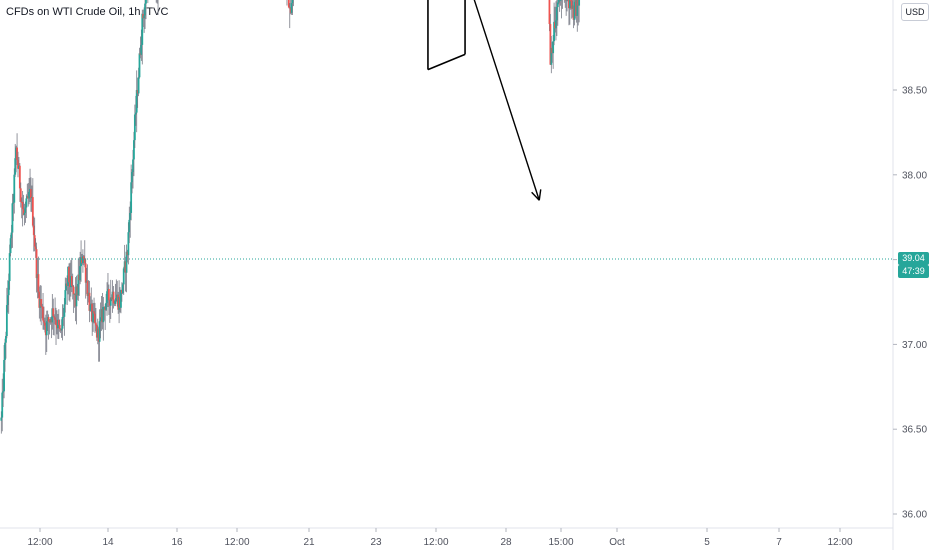 Image resolution: width=932 pixels, height=550 pixels. What do you see at coordinates (484, 100) in the screenshot?
I see `trendlines-layer` at bounding box center [484, 100].